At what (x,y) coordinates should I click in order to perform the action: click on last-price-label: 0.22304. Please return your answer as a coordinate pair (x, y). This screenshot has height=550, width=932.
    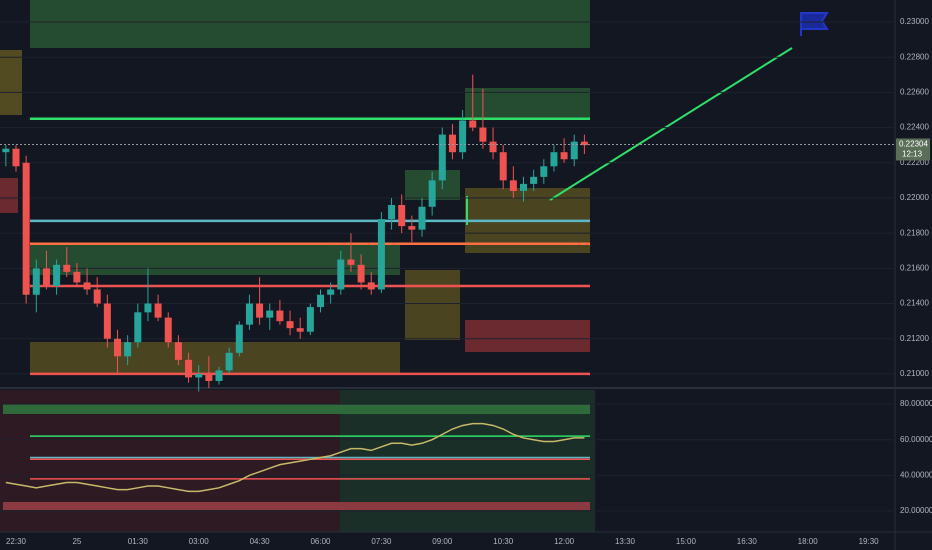
    Looking at the image, I should click on (913, 144).